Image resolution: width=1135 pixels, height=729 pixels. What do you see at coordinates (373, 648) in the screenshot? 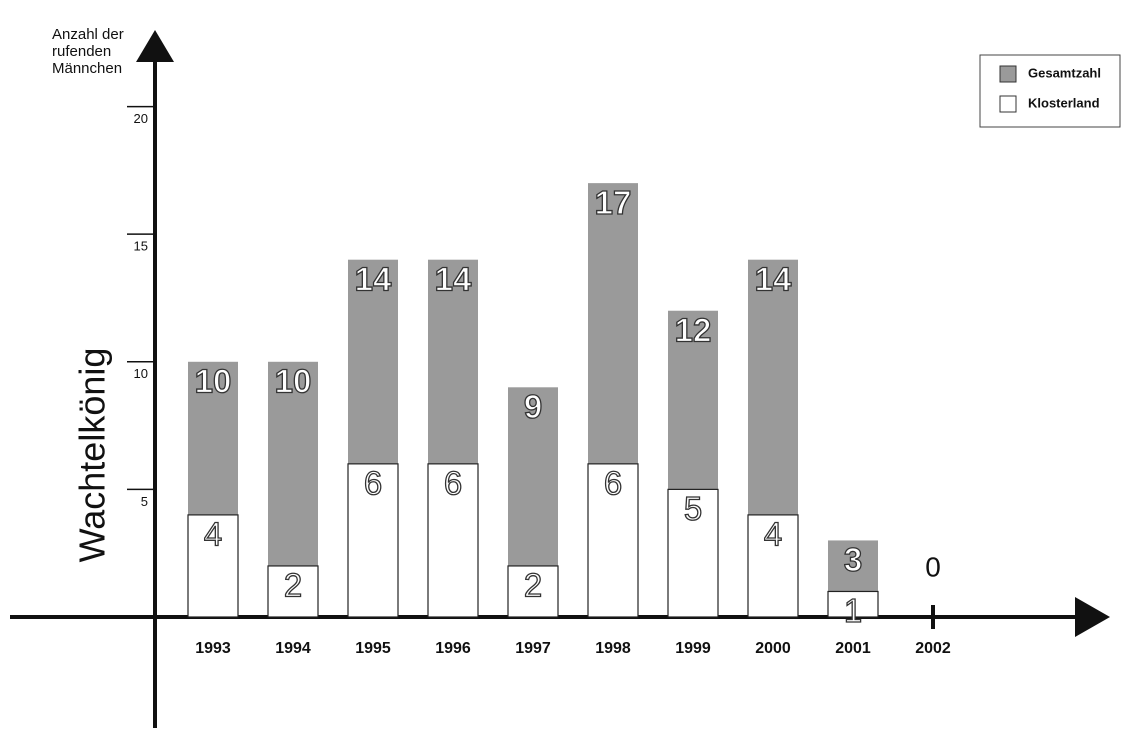
I see `x-tick-label: 1995` at bounding box center [373, 648].